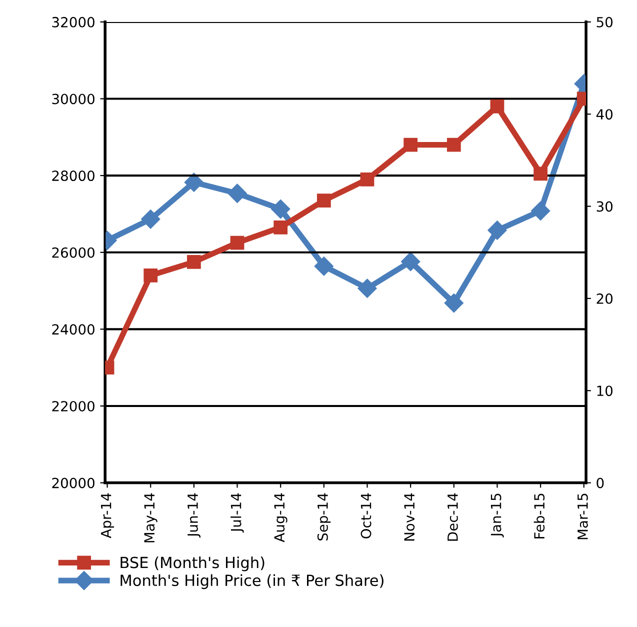  I want to click on legend-label: Month's High Price (in ₹ Per Share), so click(252, 582).